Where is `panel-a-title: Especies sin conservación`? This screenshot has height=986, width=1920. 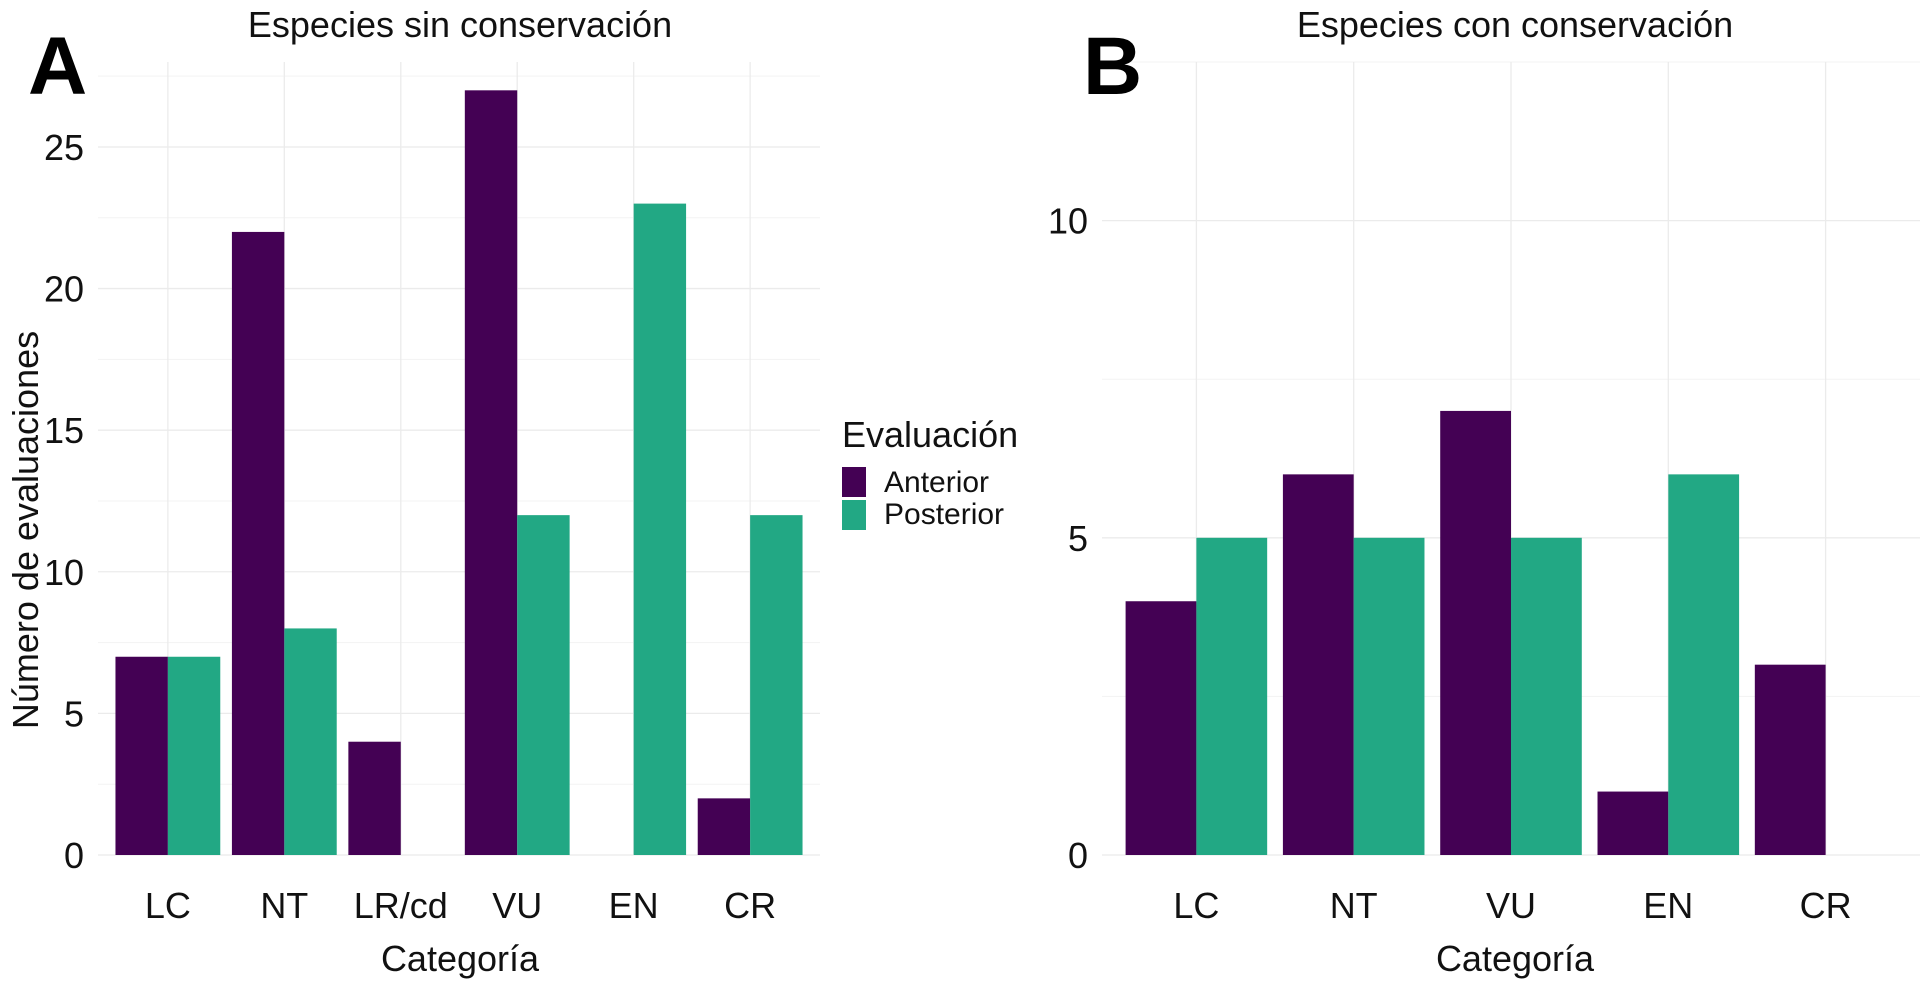
panel-a-title: Especies sin conservación is located at coordinates (460, 24).